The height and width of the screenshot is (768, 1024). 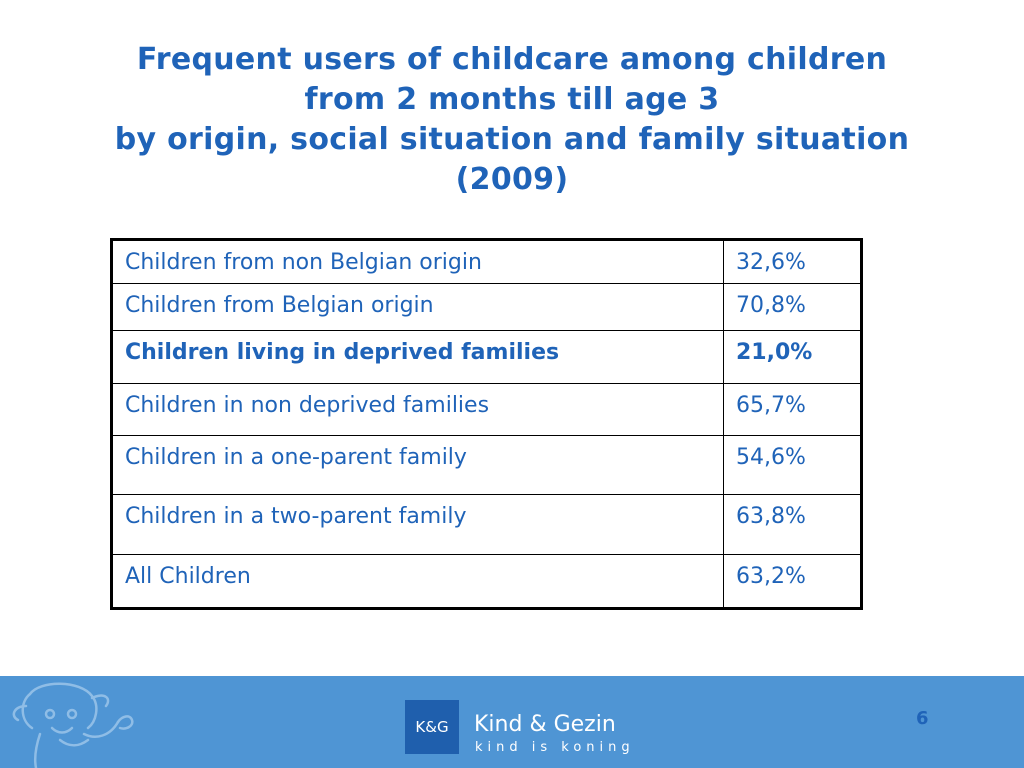 What do you see at coordinates (417, 357) in the screenshot?
I see `row-label: Children living in deprived families` at bounding box center [417, 357].